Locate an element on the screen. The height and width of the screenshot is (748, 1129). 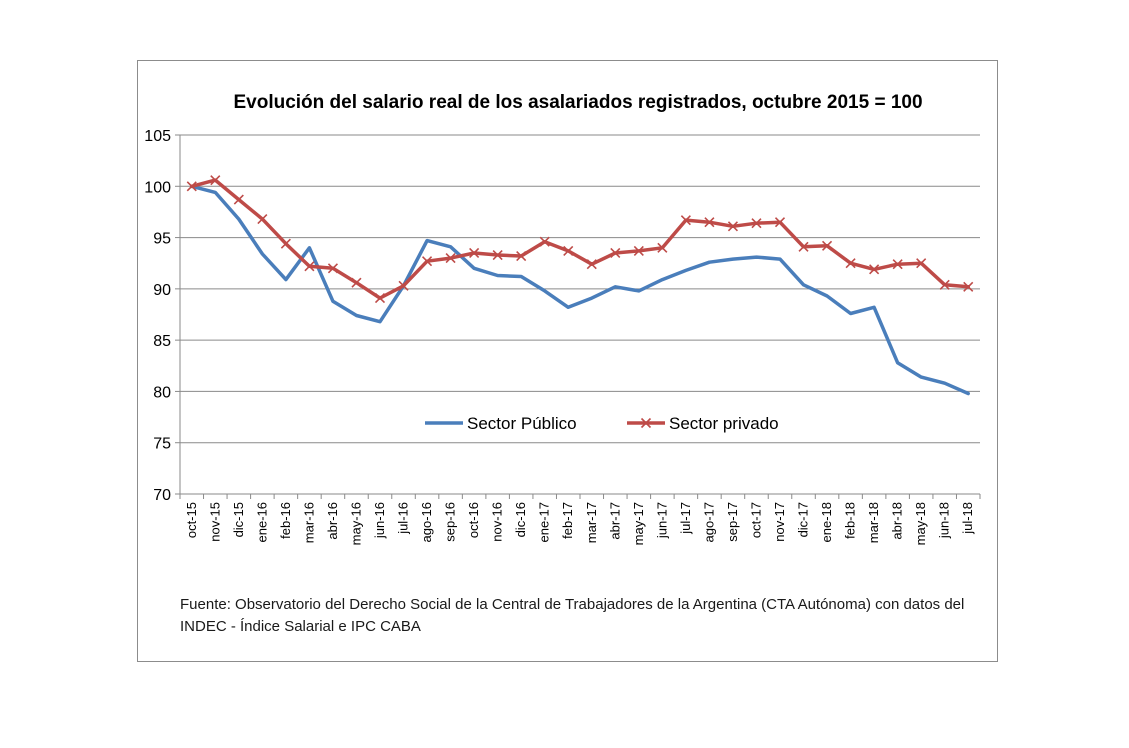
x-tick-label: ene-18 is located at coordinates (826, 522).